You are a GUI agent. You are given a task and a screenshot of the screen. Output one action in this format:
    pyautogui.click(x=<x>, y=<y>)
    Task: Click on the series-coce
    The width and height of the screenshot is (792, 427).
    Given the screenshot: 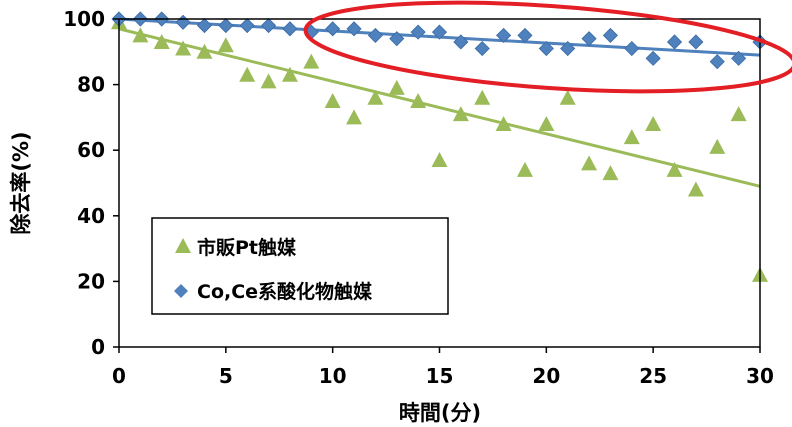 What is the action you would take?
    pyautogui.click(x=439, y=40)
    